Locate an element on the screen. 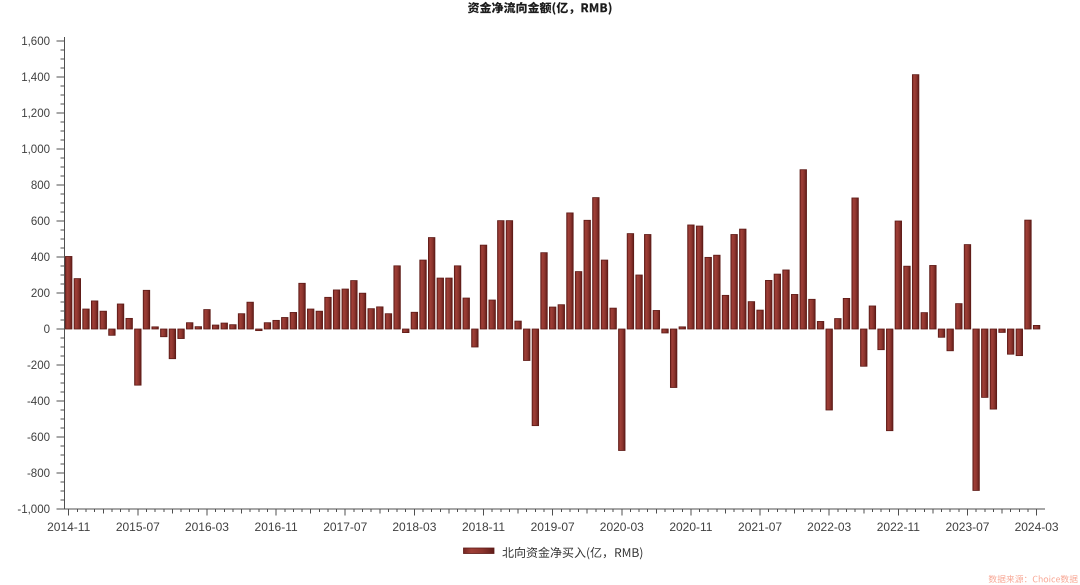  svg-text: 0 is located at coordinates (47, 330).